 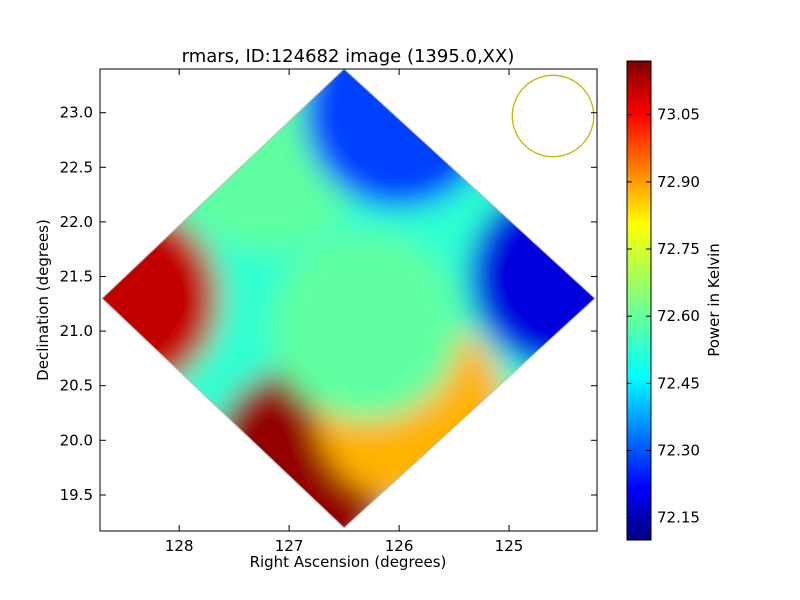 I want to click on colorbar-tick-label: 72.60, so click(x=678, y=316).